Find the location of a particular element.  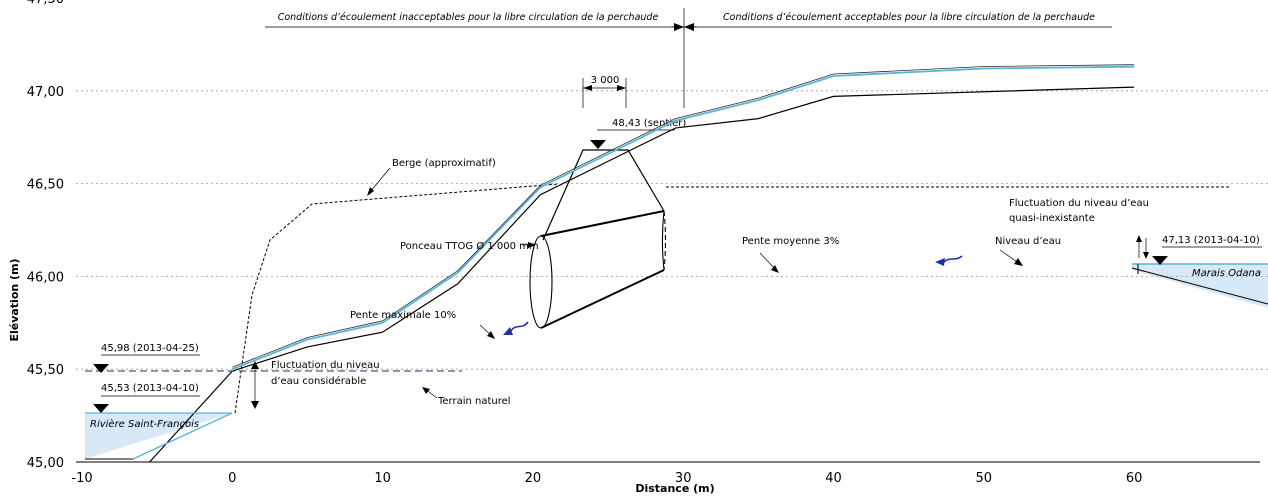

culvert is located at coordinates (598, 269).